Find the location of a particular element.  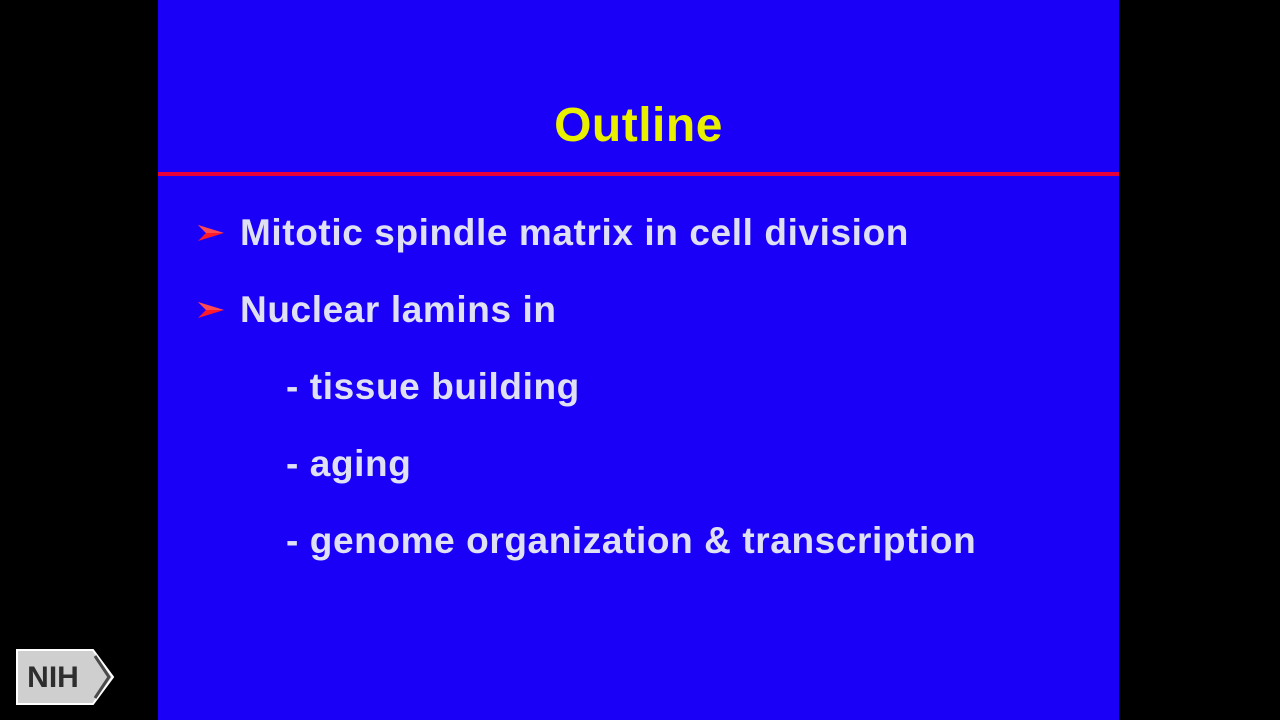

sub-bullet-text: - genome organization & transcription is located at coordinates (631, 540).